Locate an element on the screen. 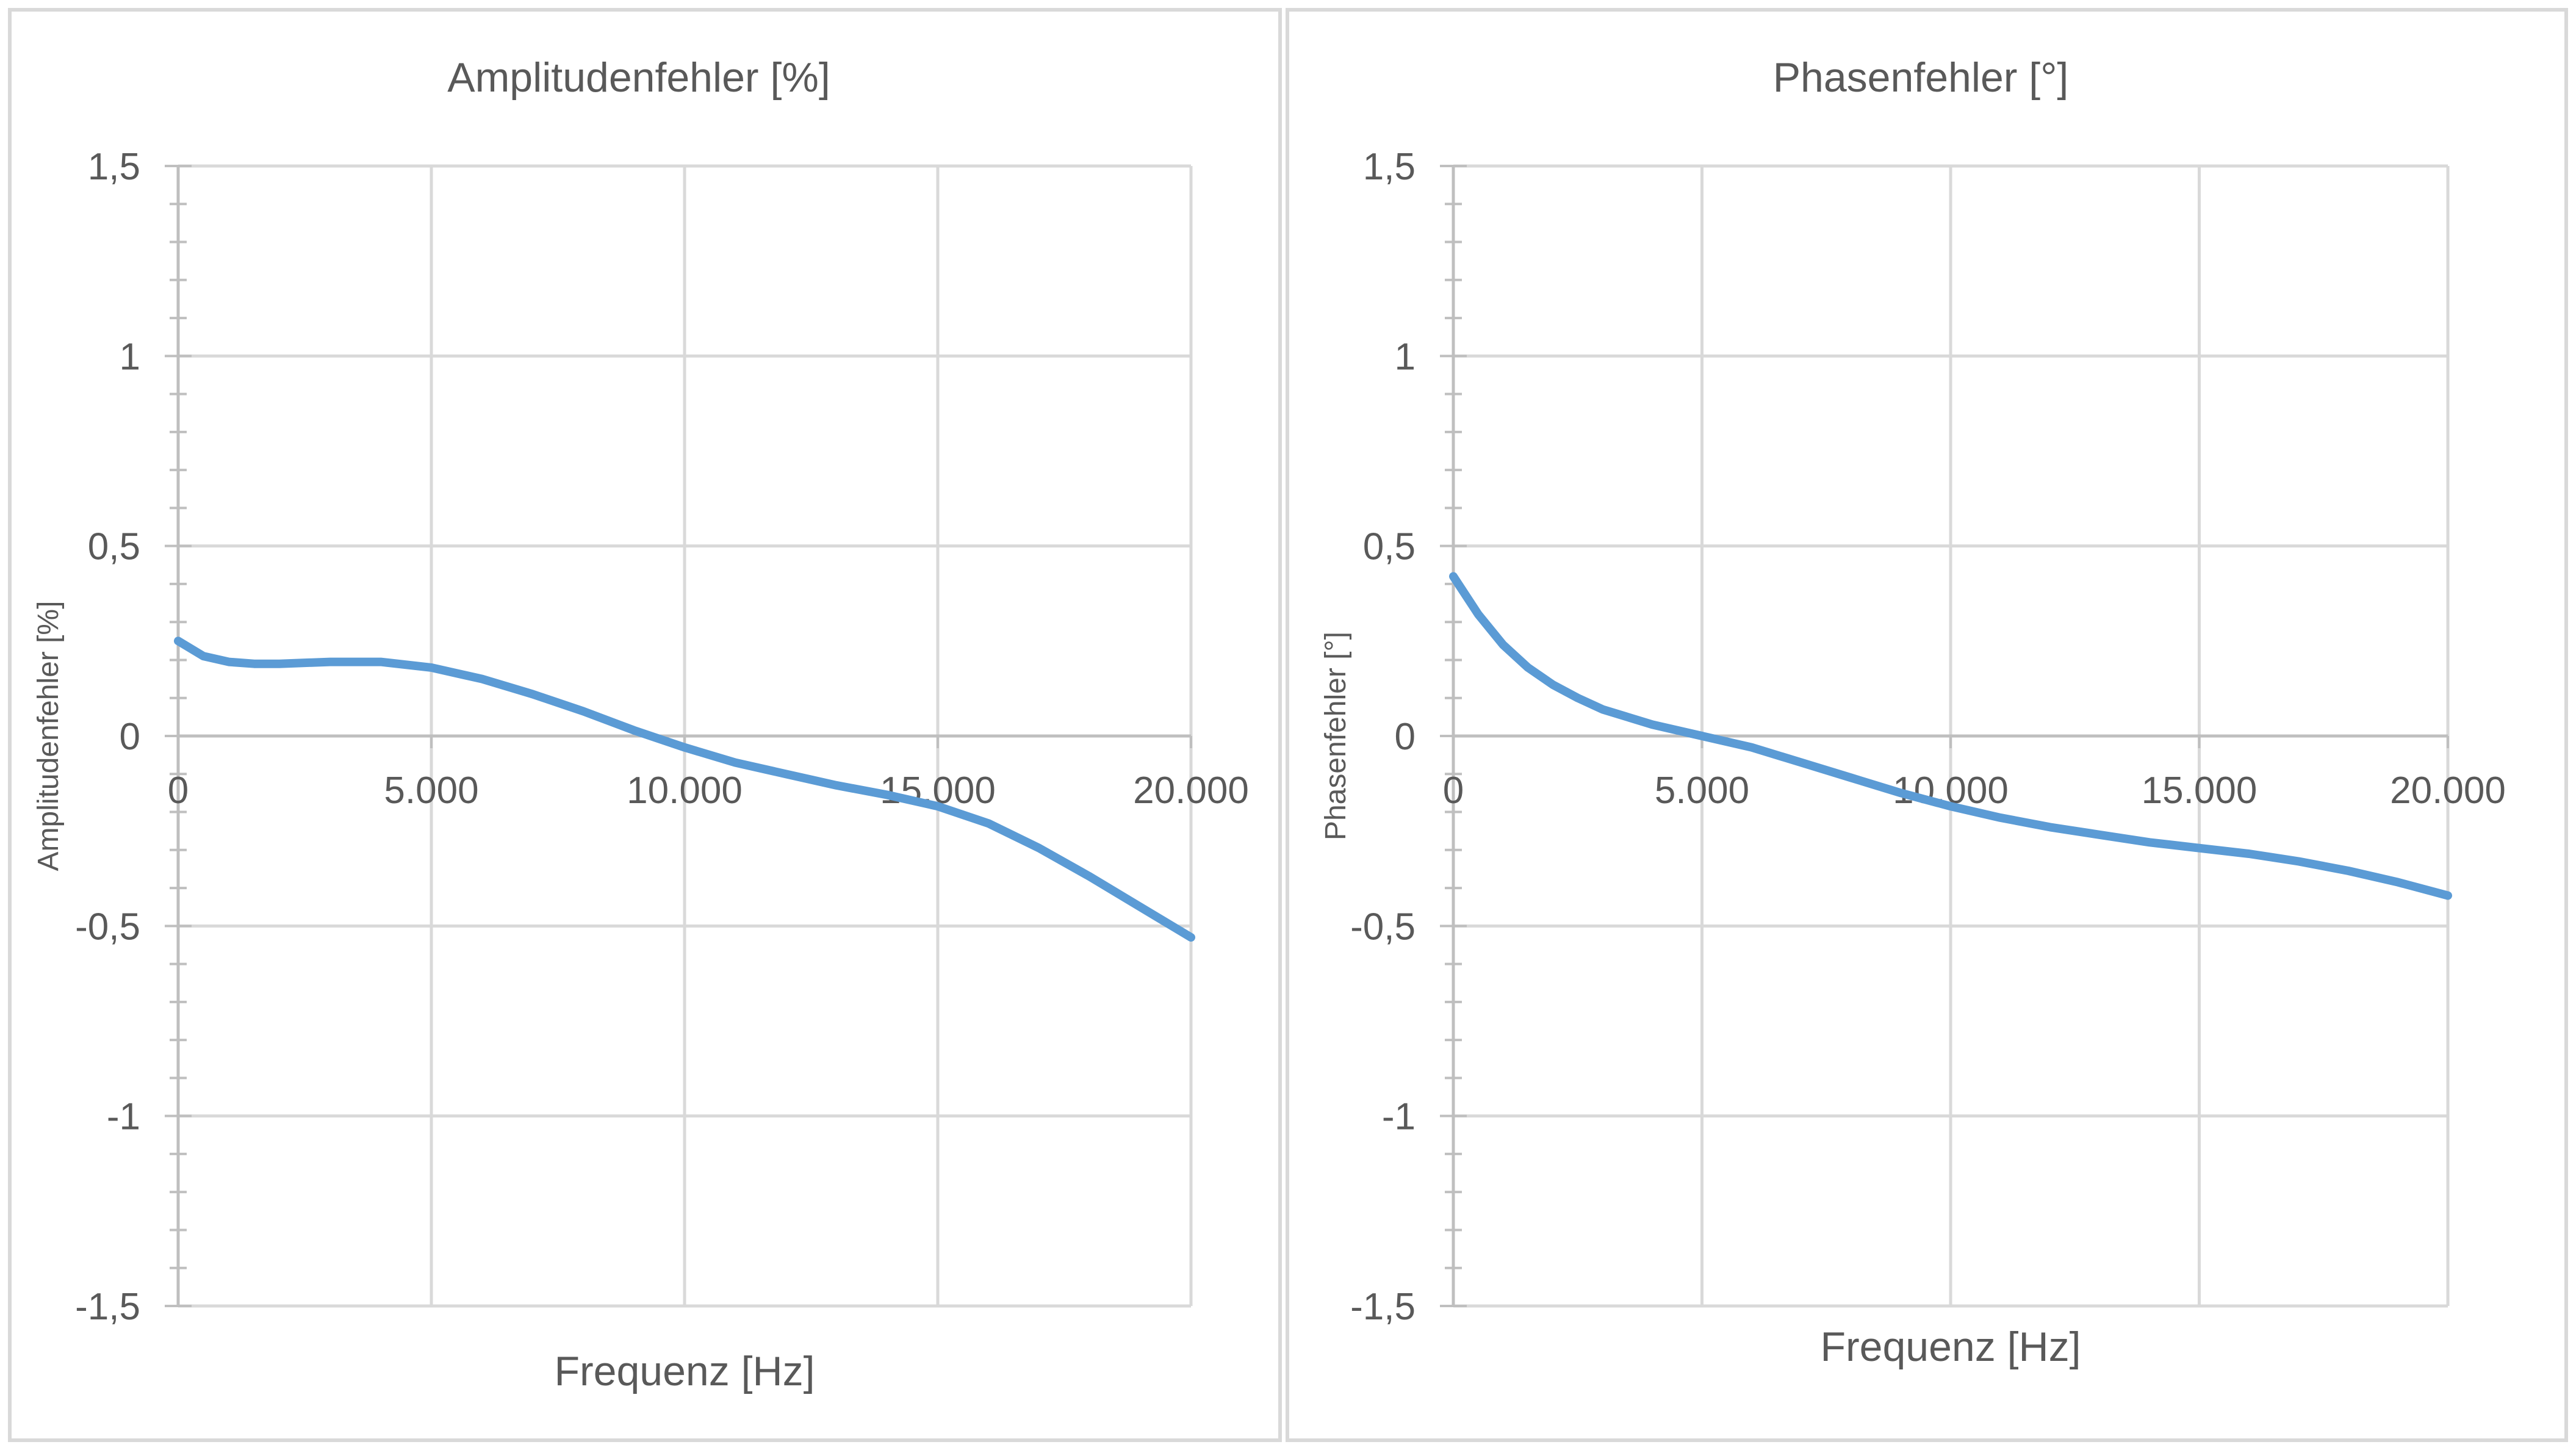  x-tick-label: 10.000 is located at coordinates (685, 791).